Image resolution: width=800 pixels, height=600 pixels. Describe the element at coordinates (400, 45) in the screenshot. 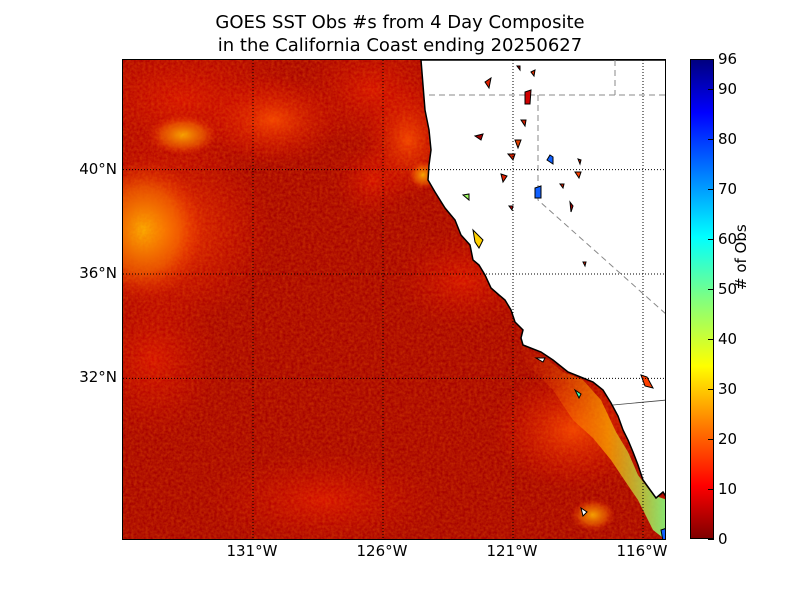

I see `chart-title-line2: in the California Coast ending 20250627` at that location.